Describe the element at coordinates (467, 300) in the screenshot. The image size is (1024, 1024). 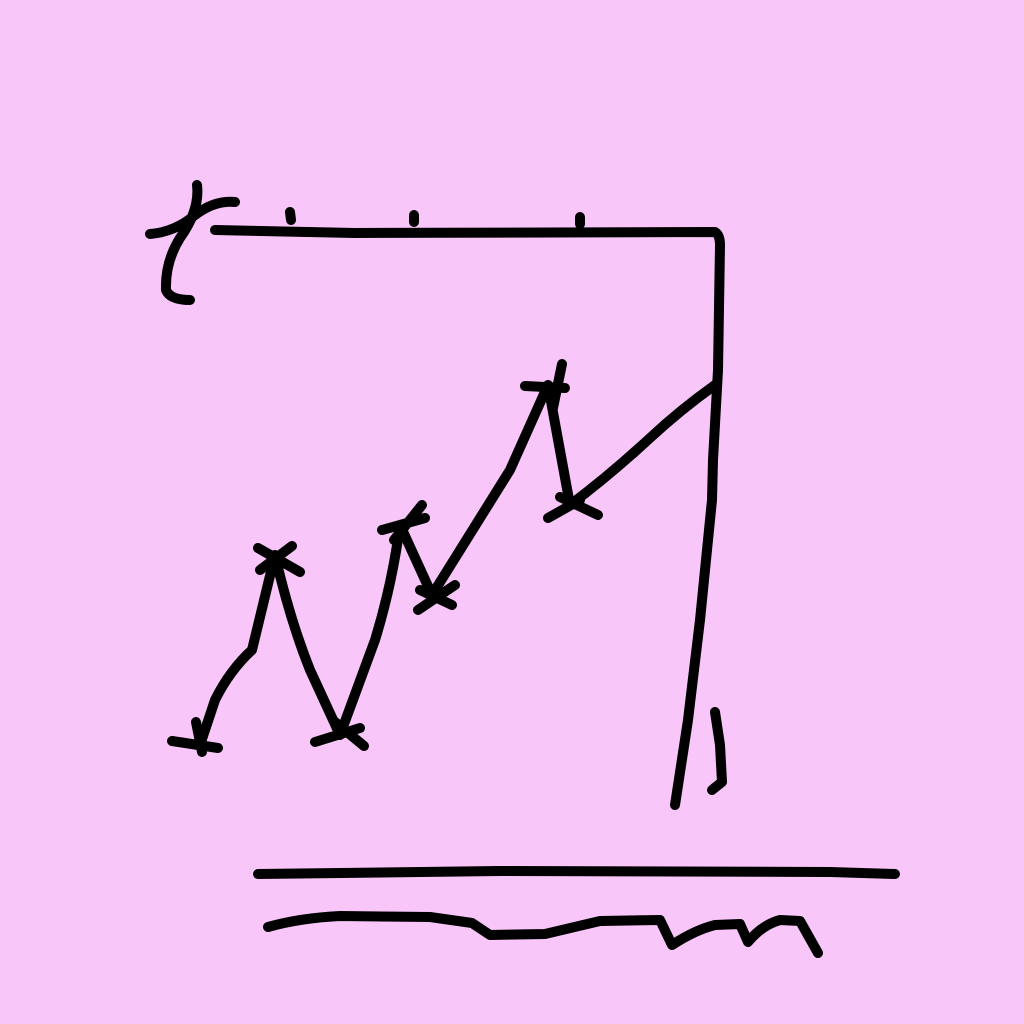
I see `top-frame` at that location.